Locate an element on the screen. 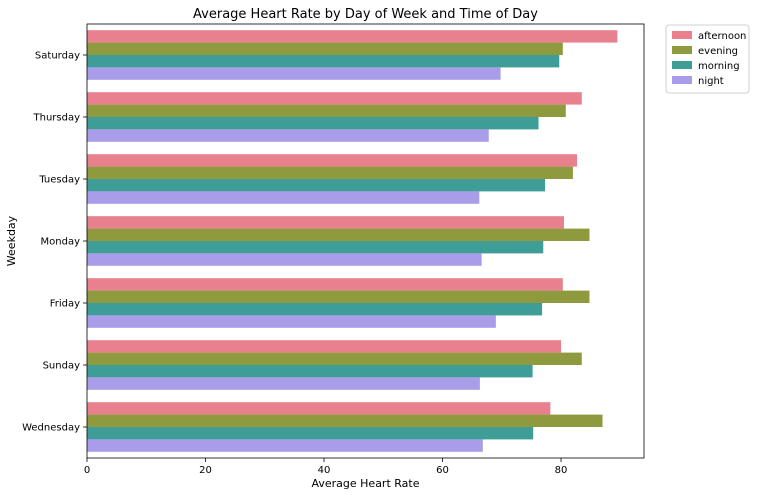 The width and height of the screenshot is (757, 496). x-axis-ticks: 0 20 40 60 80 is located at coordinates (326, 467).